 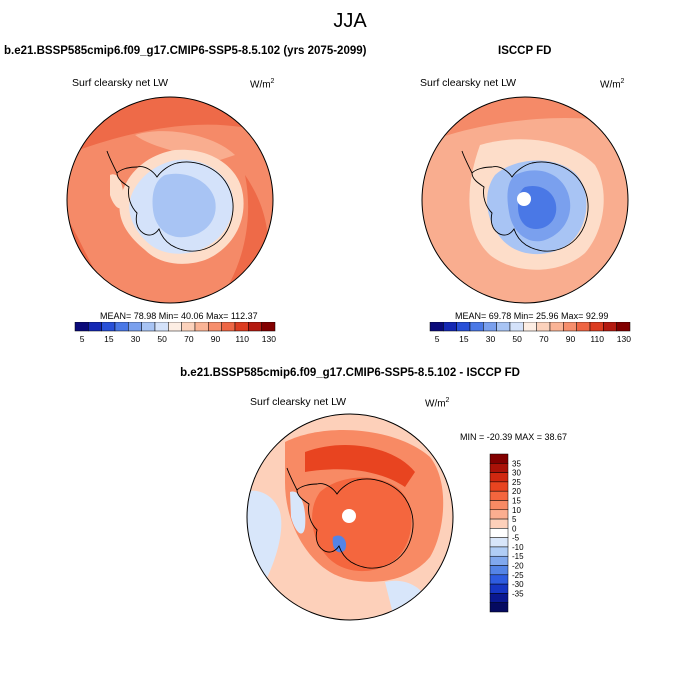 I want to click on panel-3-units-label: W/m2, so click(x=437, y=403).